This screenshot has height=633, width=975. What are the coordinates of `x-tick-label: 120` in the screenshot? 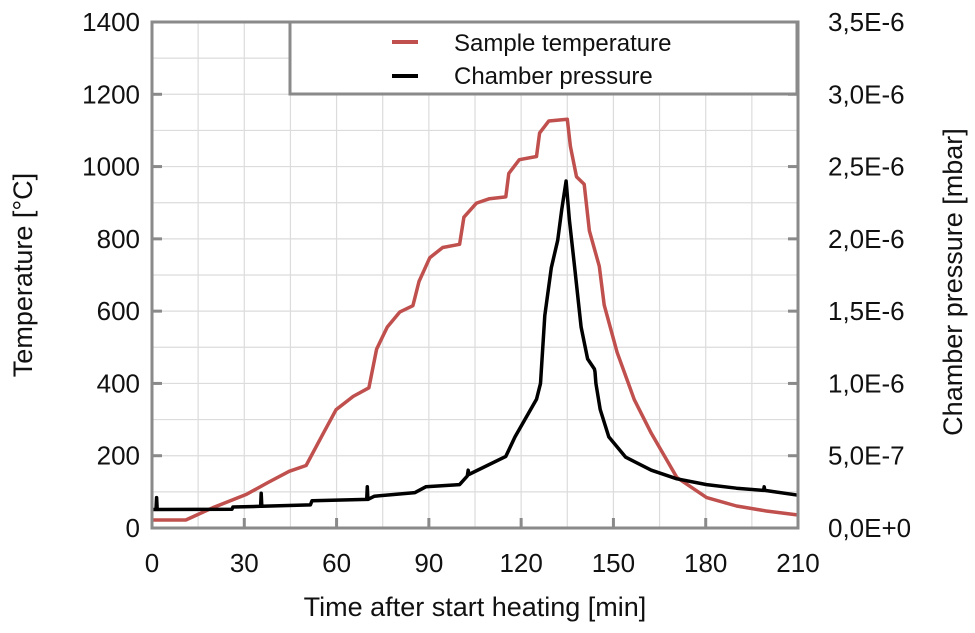 It's located at (520, 563).